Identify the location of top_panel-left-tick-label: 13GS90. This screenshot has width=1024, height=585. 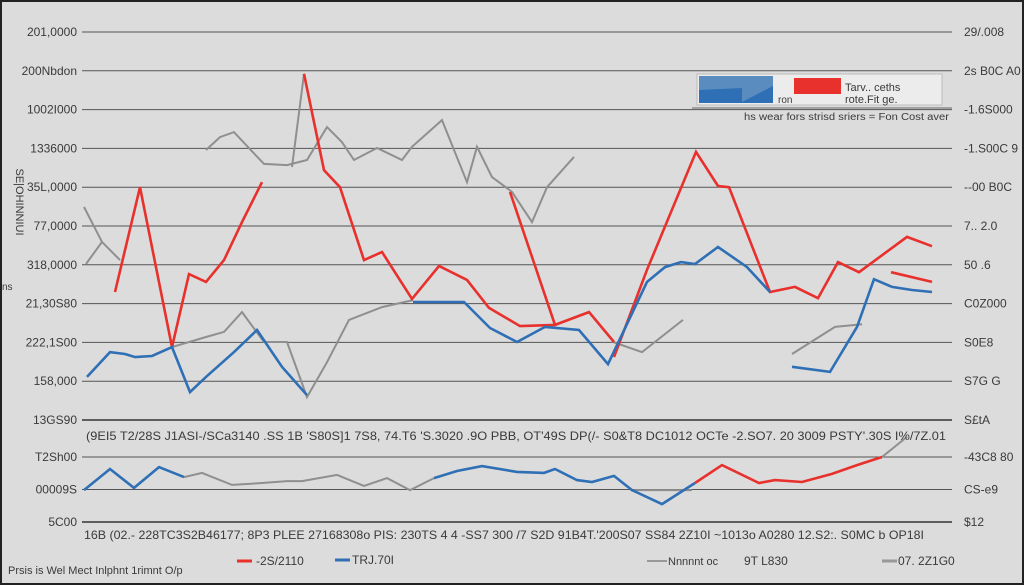
(55, 420).